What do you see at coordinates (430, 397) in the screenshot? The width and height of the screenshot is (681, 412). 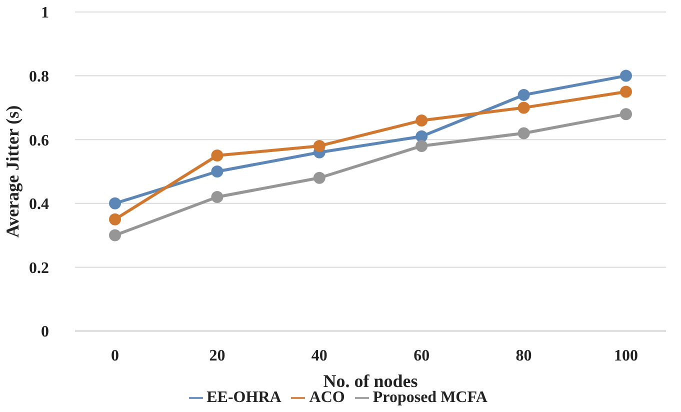 I see `legend-label: Proposed MCFA` at bounding box center [430, 397].